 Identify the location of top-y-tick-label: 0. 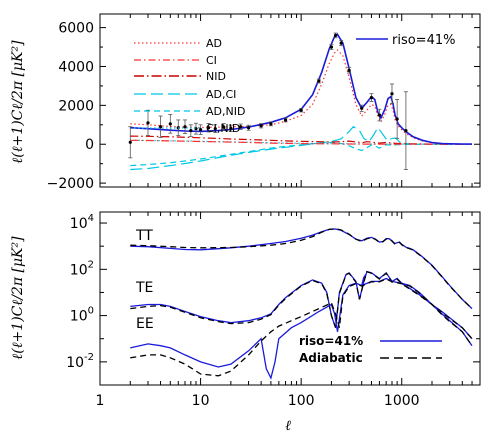
(89, 145).